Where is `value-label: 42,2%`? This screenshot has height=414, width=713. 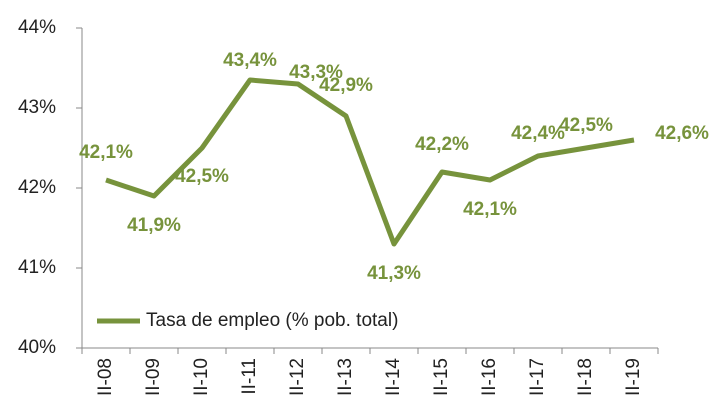 value-label: 42,2% is located at coordinates (442, 144).